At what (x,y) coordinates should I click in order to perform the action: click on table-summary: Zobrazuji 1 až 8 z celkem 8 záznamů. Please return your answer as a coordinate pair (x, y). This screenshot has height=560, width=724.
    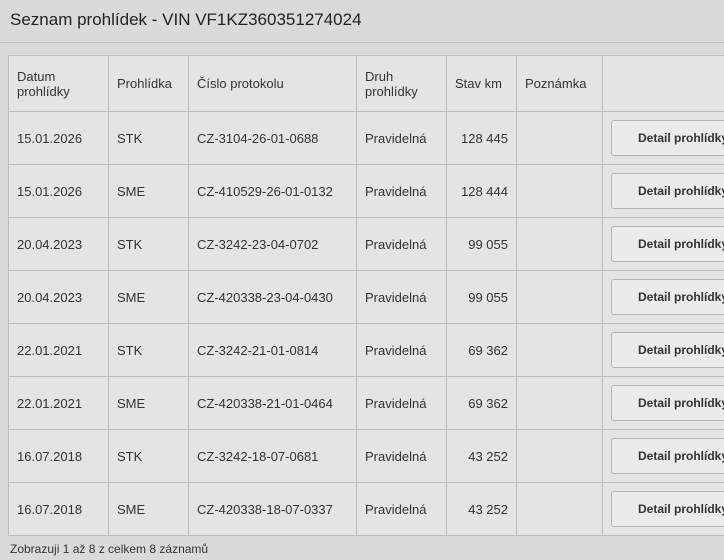
    Looking at the image, I should click on (109, 549).